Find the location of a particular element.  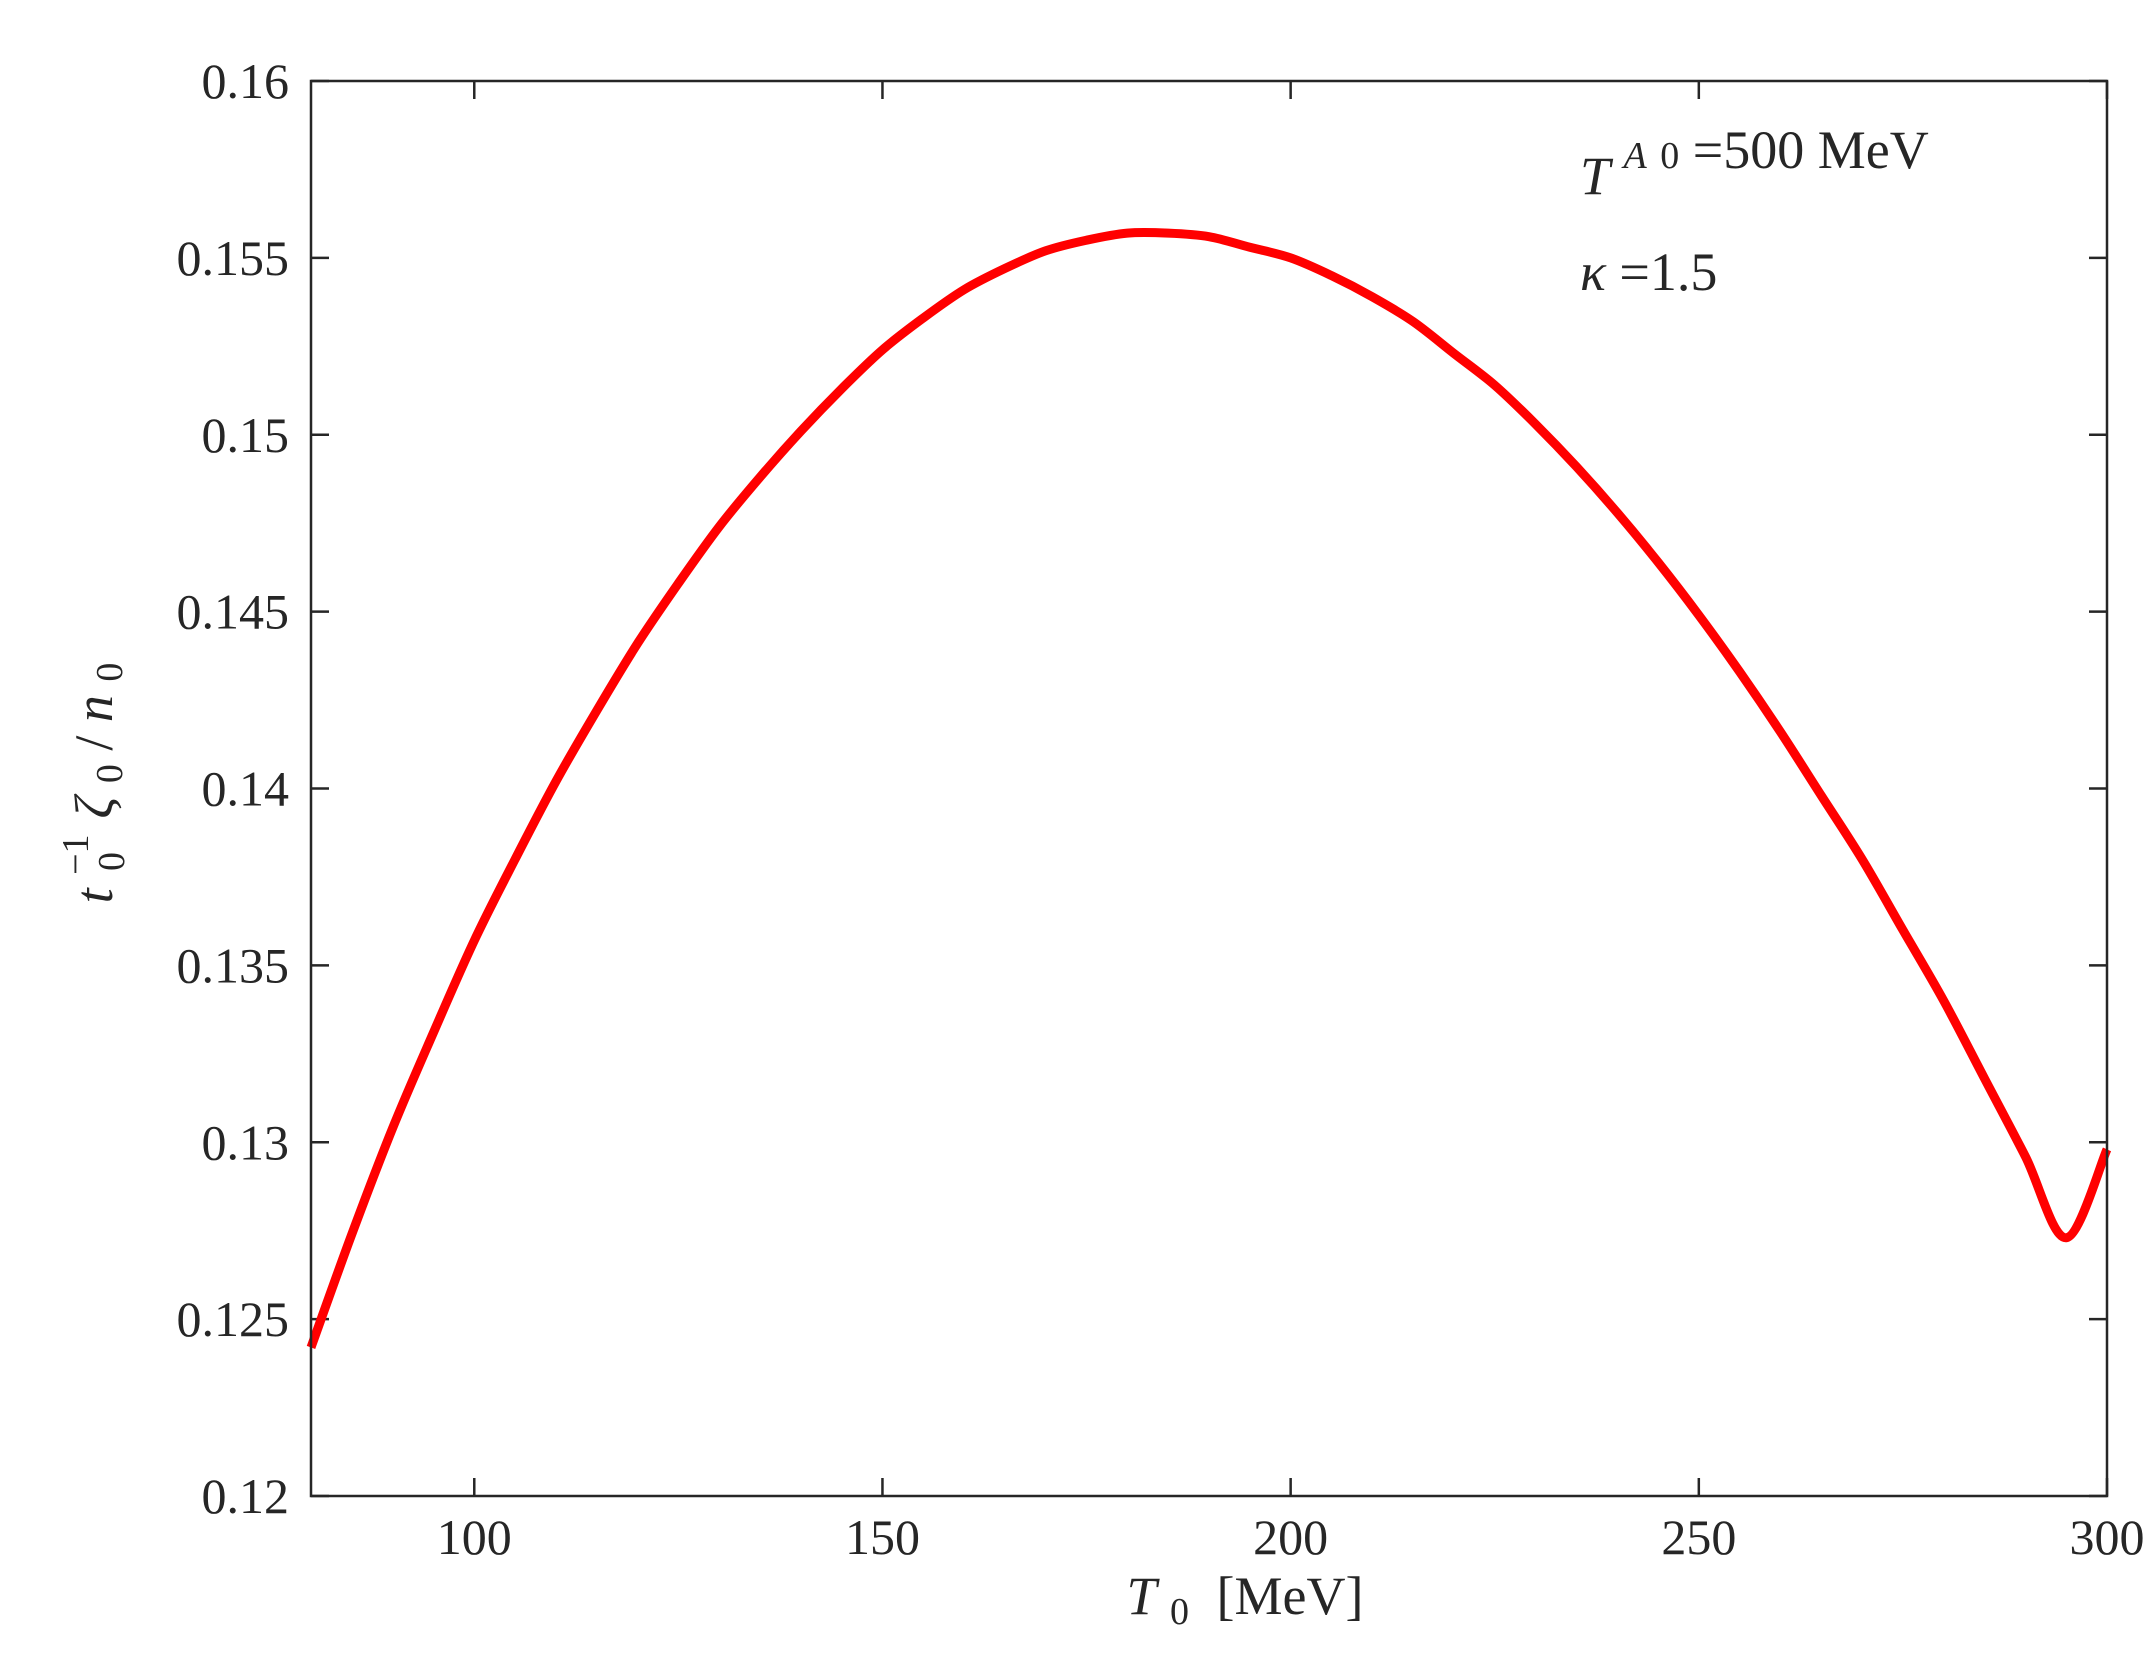

y-tick-label: 0.135 is located at coordinates (233, 965).